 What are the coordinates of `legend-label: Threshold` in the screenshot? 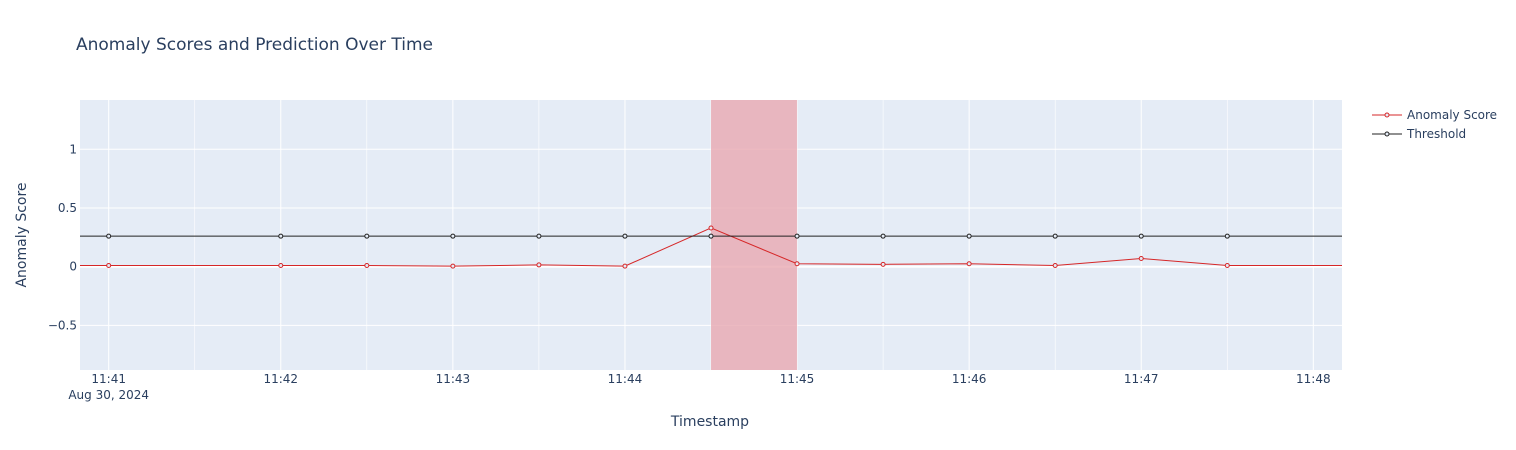 It's located at (1436, 134).